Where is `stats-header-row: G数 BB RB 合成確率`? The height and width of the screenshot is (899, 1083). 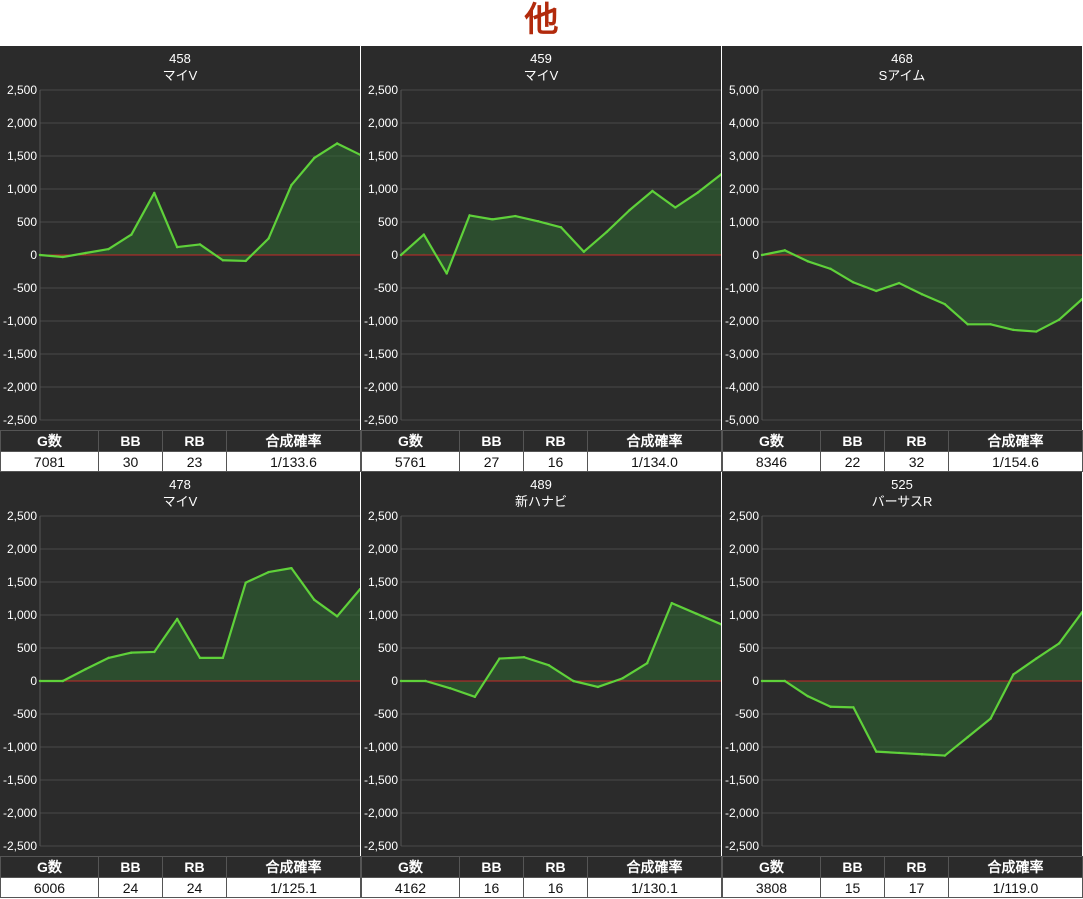 stats-header-row: G数 BB RB 合成確率 is located at coordinates (180, 867).